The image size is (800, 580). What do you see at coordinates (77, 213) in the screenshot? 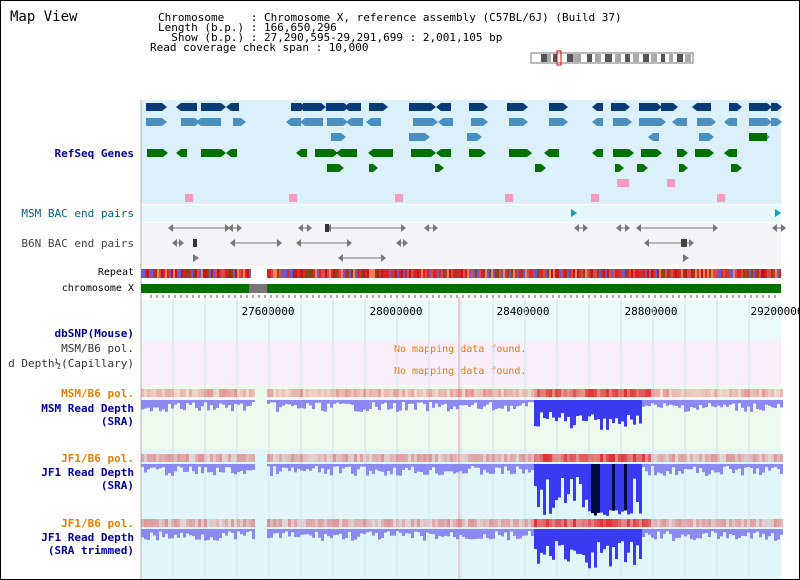
I see `msm-bac-label: MSM BAC end pairs` at bounding box center [77, 213].